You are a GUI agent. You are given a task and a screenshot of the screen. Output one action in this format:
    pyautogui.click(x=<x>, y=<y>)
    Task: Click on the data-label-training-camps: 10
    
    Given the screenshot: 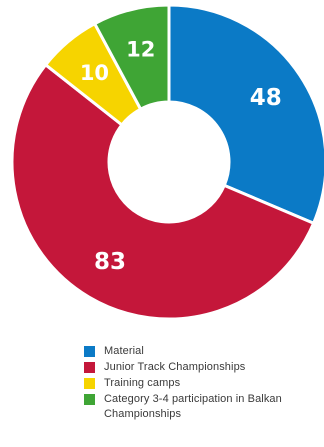 What is the action you would take?
    pyautogui.click(x=94, y=73)
    